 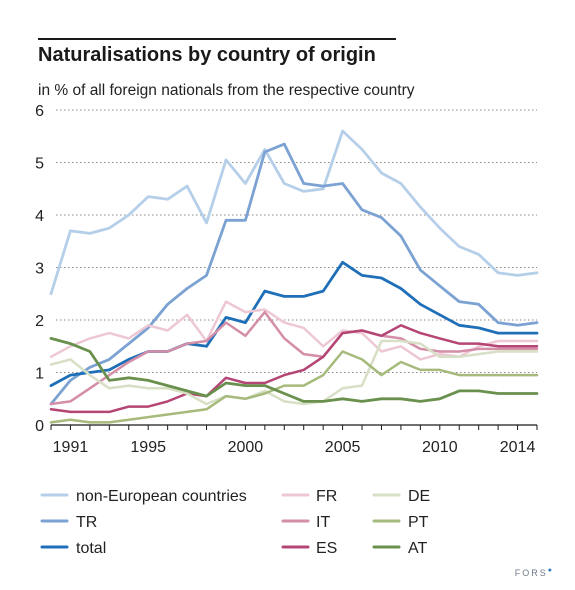 I want to click on series-line-it, so click(x=294, y=358).